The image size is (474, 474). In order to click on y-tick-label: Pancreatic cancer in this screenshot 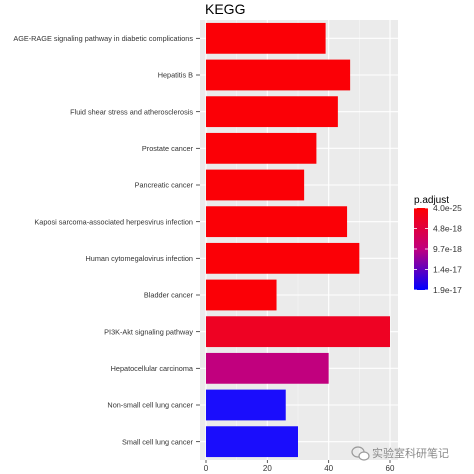, I will do `click(164, 185)`.